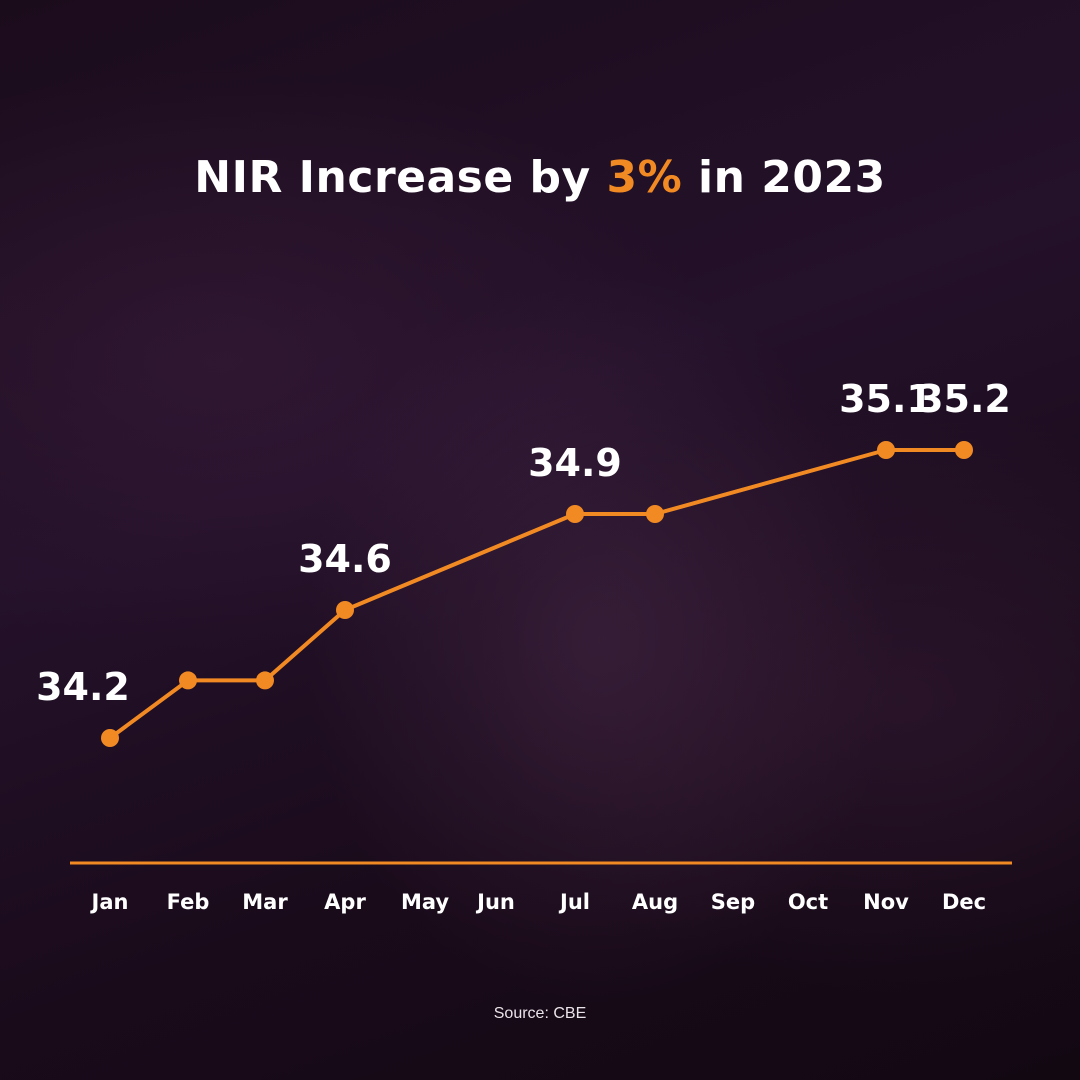 This screenshot has height=1080, width=1080. I want to click on data-label: 35.1, so click(886, 399).